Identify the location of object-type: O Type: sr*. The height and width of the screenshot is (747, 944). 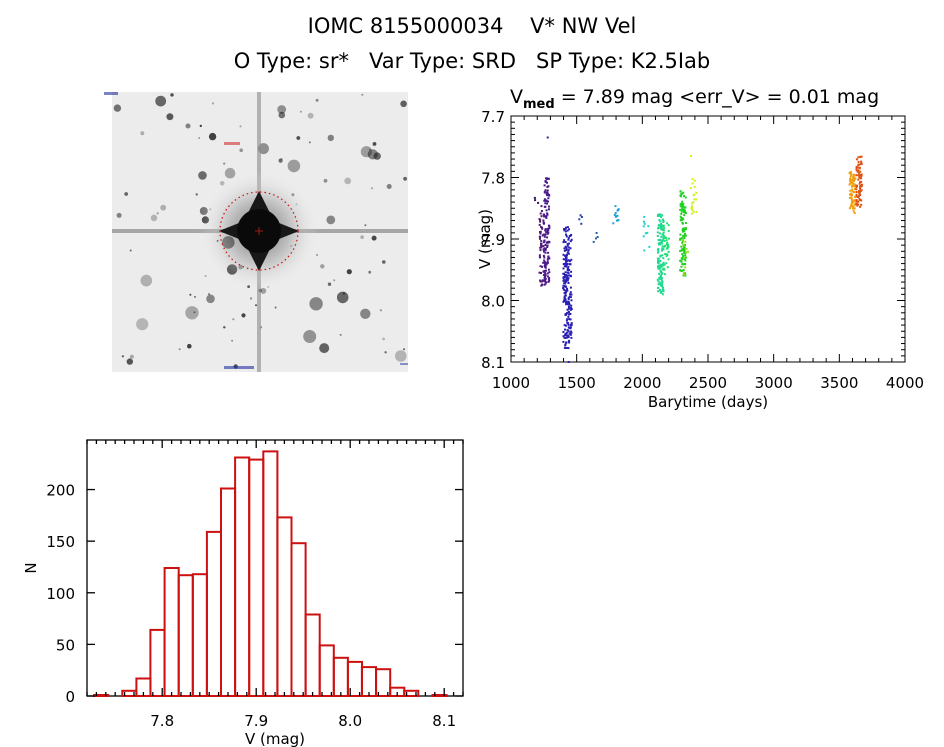
(291, 61).